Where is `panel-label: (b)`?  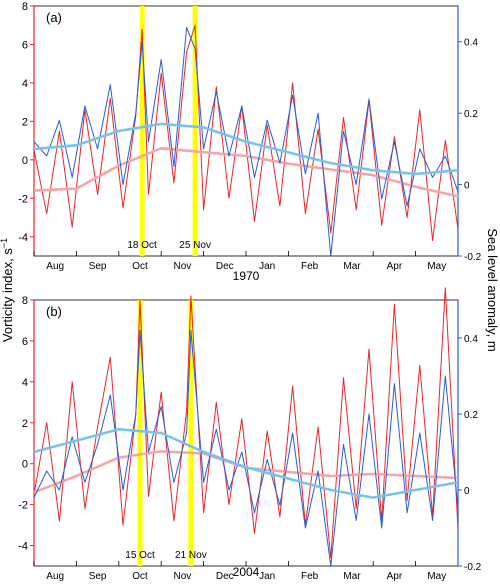 panel-label: (b) is located at coordinates (54, 311).